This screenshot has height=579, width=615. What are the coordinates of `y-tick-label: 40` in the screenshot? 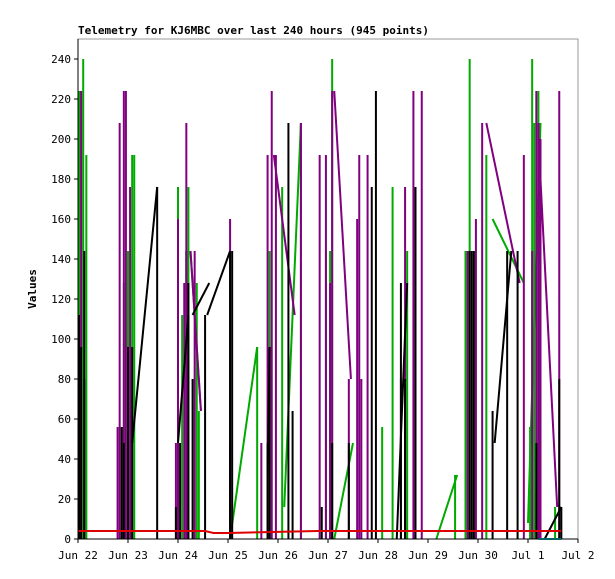 It's located at (64, 459).